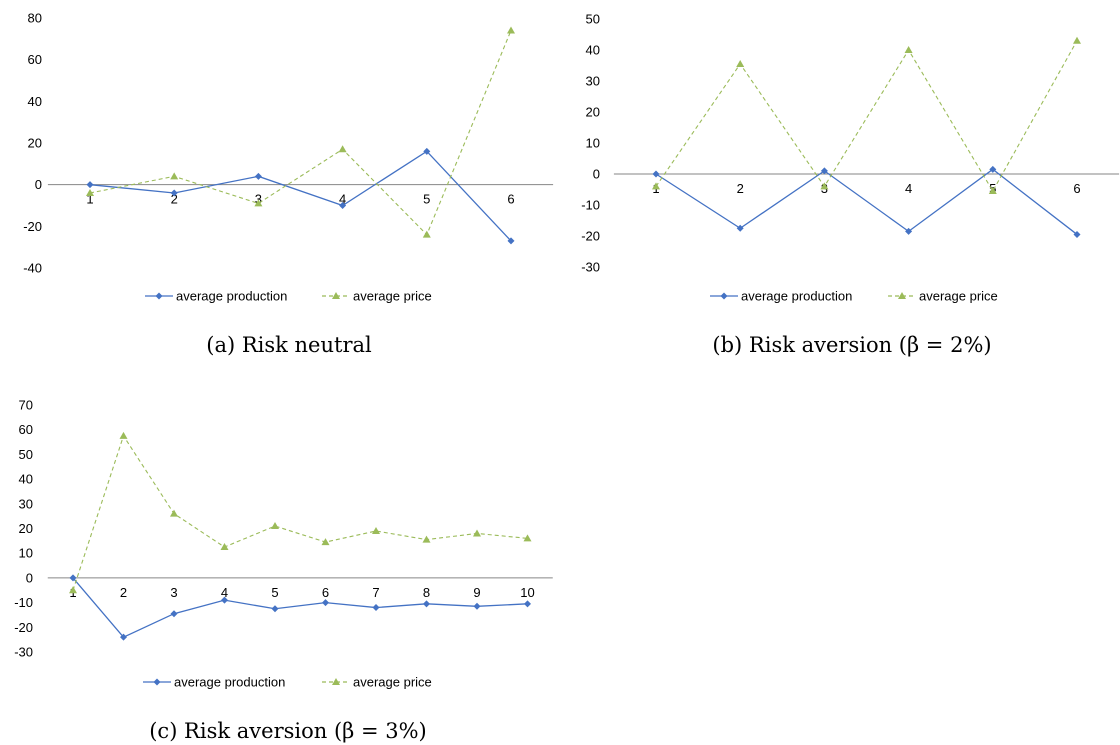 This screenshot has width=1120, height=745. I want to click on y-tick-label: -40, so click(32, 268).